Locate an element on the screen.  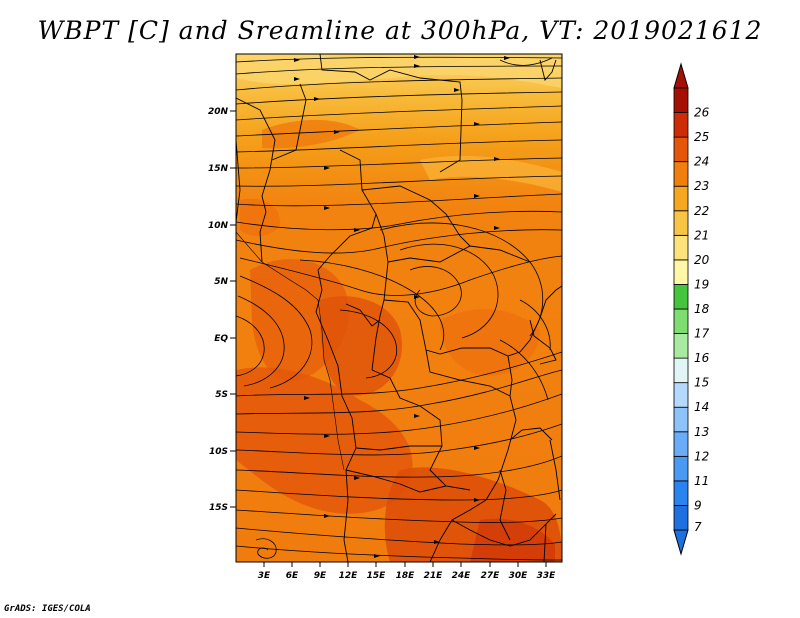
colorbar-label: 20 is located at coordinates (702, 260).